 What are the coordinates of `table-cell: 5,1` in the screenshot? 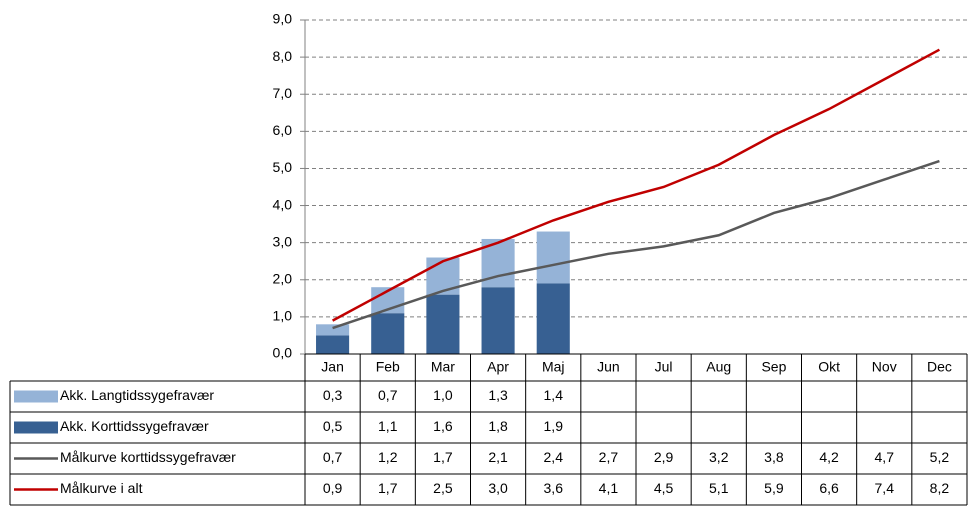 It's located at (719, 488).